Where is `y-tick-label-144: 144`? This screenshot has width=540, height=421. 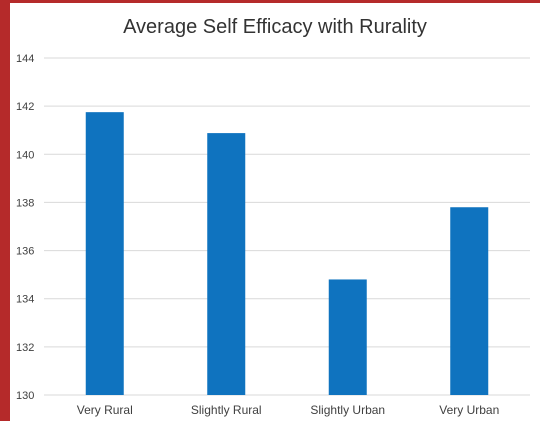
y-tick-label-144: 144 is located at coordinates (25, 59).